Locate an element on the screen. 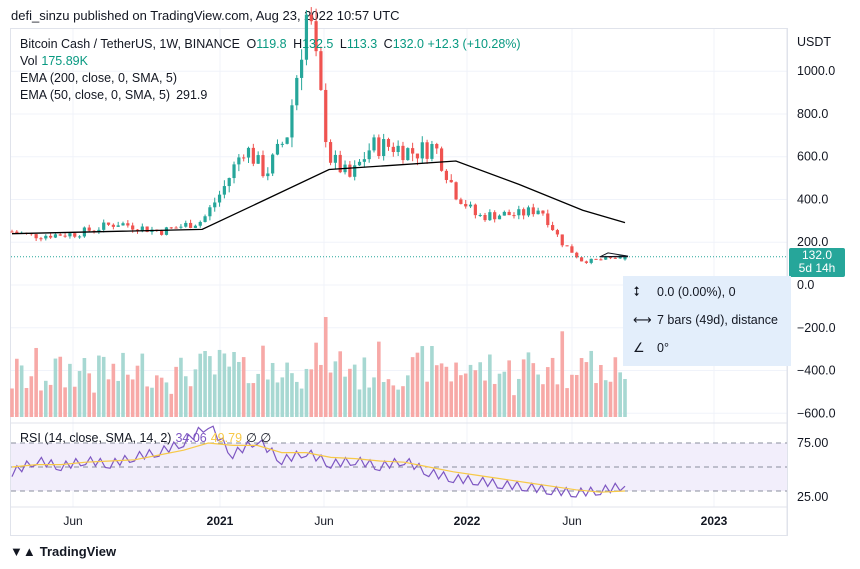 The height and width of the screenshot is (569, 860). low-value: 113.3 is located at coordinates (362, 44).